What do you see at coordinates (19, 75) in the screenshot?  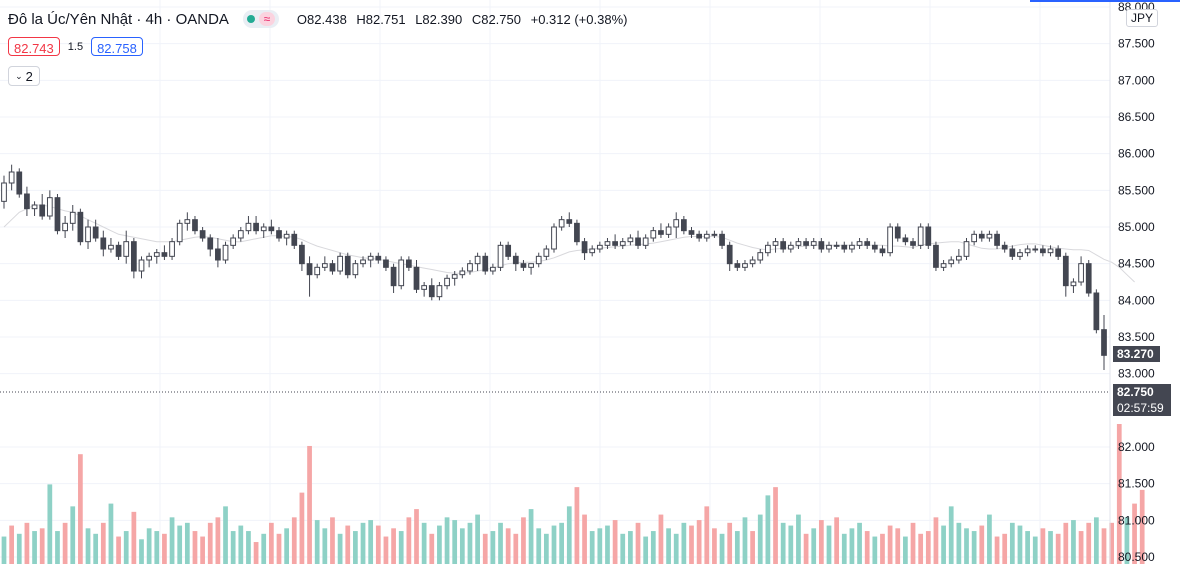 I see `chevron-down-icon: ⌄` at bounding box center [19, 75].